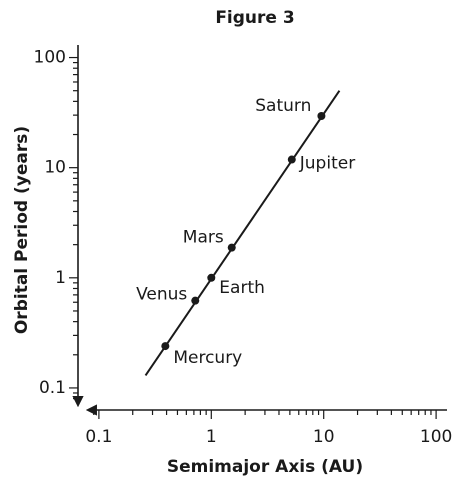 This screenshot has height=482, width=459. What do you see at coordinates (22, 230) in the screenshot?
I see `y-axis-label: Orbital Period (years)` at bounding box center [22, 230].